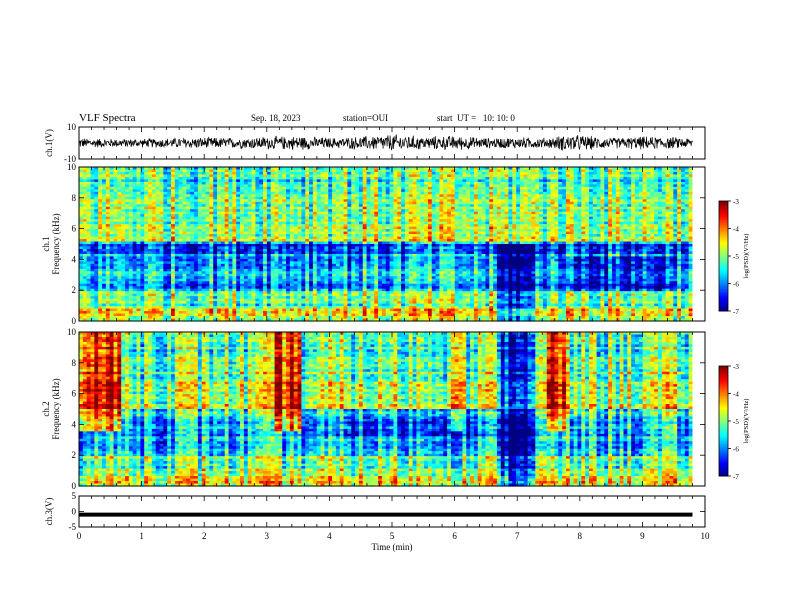 This screenshot has width=792, height=612. What do you see at coordinates (267, 536) in the screenshot?
I see `x-tick-label: 3` at bounding box center [267, 536].